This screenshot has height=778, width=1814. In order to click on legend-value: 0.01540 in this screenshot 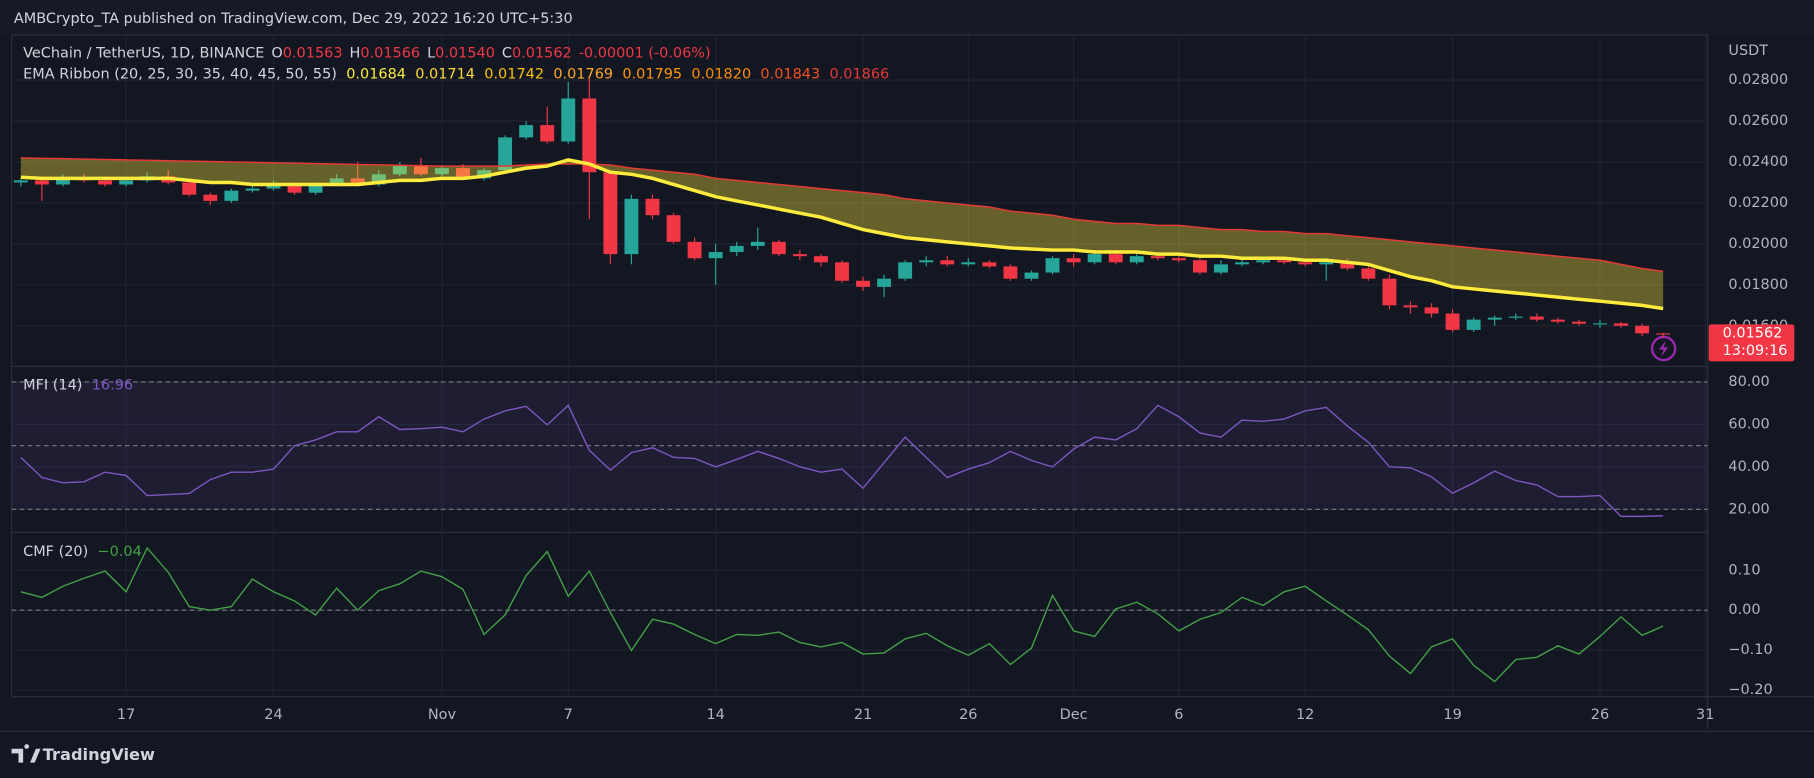, I will do `click(465, 54)`.